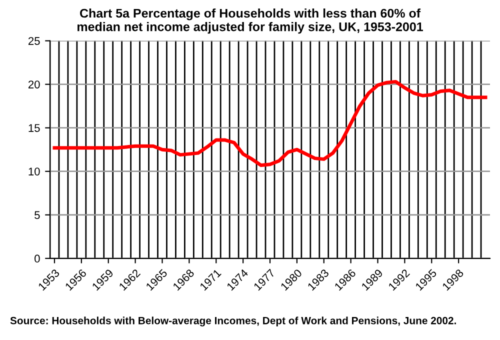 Image resolution: width=500 pixels, height=340 pixels. Describe the element at coordinates (34, 172) in the screenshot. I see `y-tick-label: 10` at that location.